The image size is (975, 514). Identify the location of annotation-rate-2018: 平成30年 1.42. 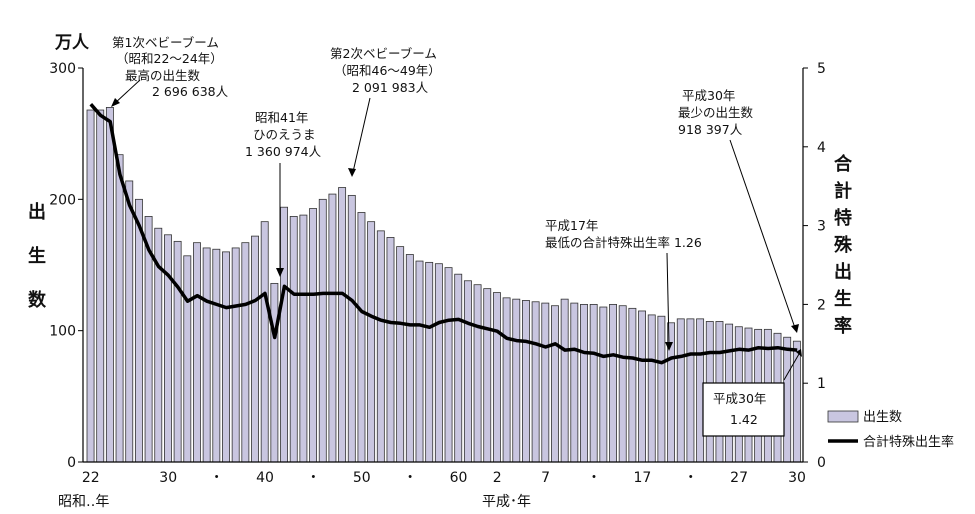
(752, 393).